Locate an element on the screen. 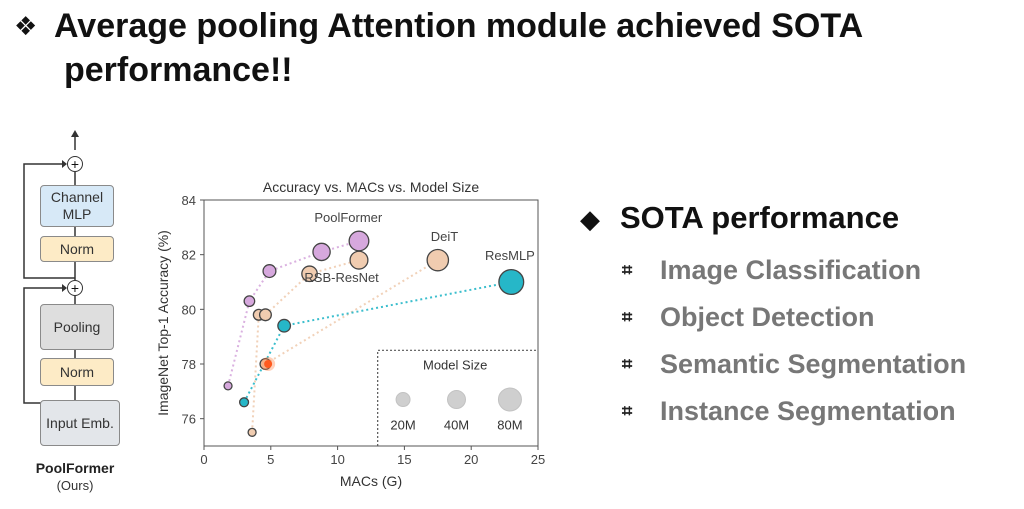 This screenshot has height=509, width=1024. x-tick-label: 15 is located at coordinates (404, 459).